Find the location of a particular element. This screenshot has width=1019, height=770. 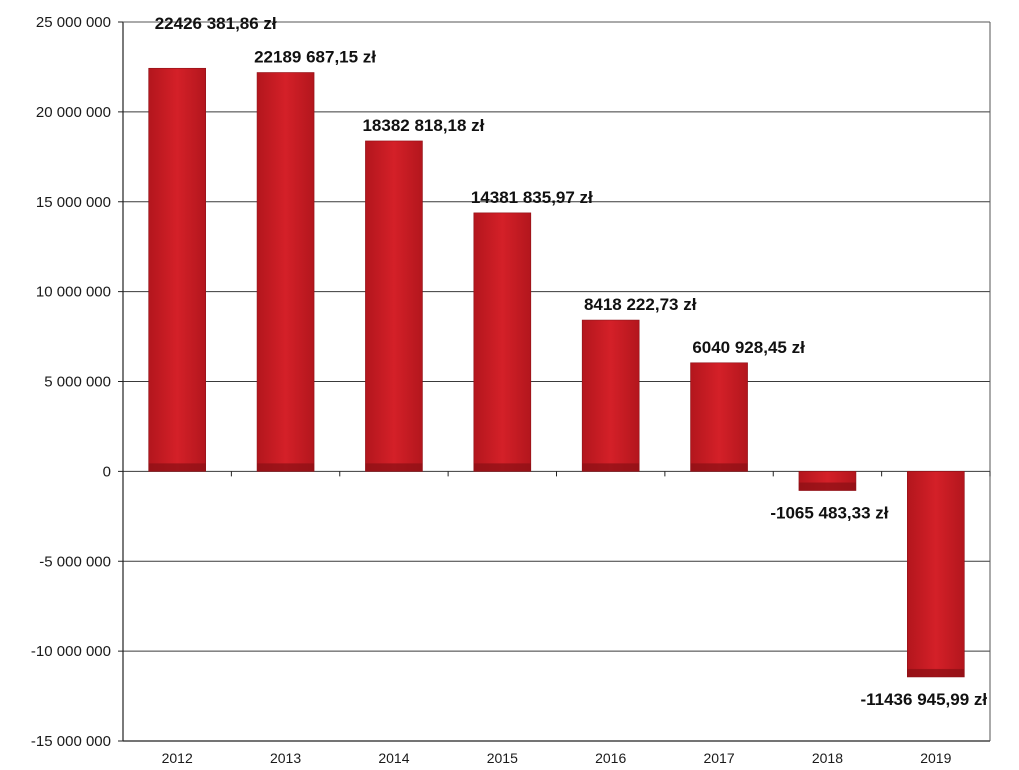

data-label-2017: 6040 928,45 zł is located at coordinates (748, 347).